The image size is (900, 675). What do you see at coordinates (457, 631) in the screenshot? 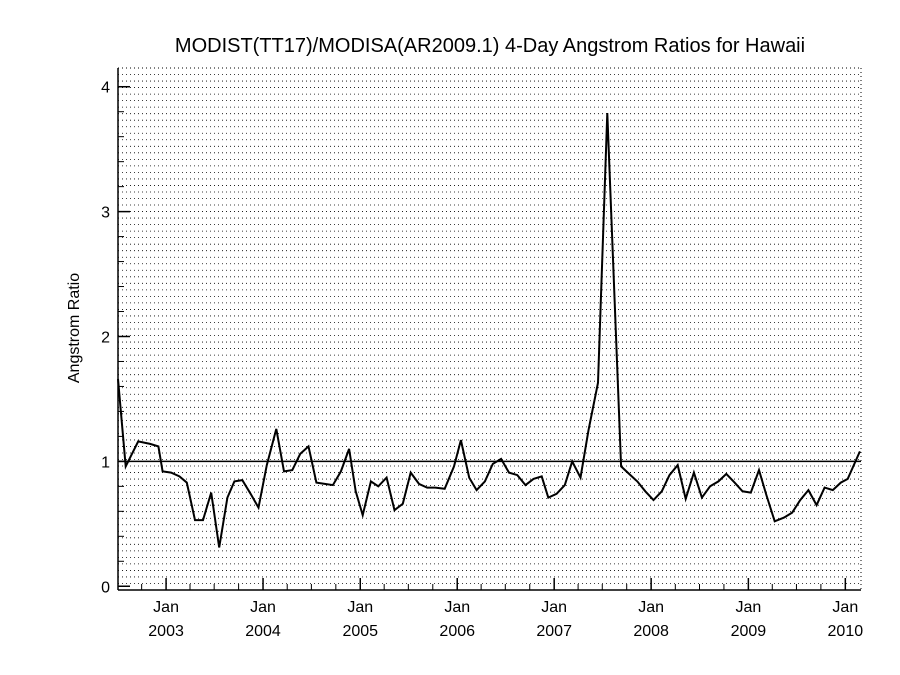
I see `x-tick-year: 2006` at bounding box center [457, 631].